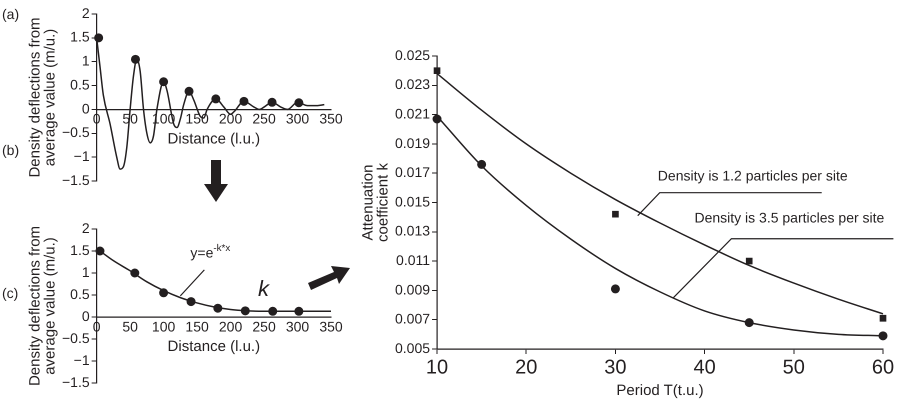 The width and height of the screenshot is (899, 404). I want to click on x-tick-label: 100, so click(164, 326).